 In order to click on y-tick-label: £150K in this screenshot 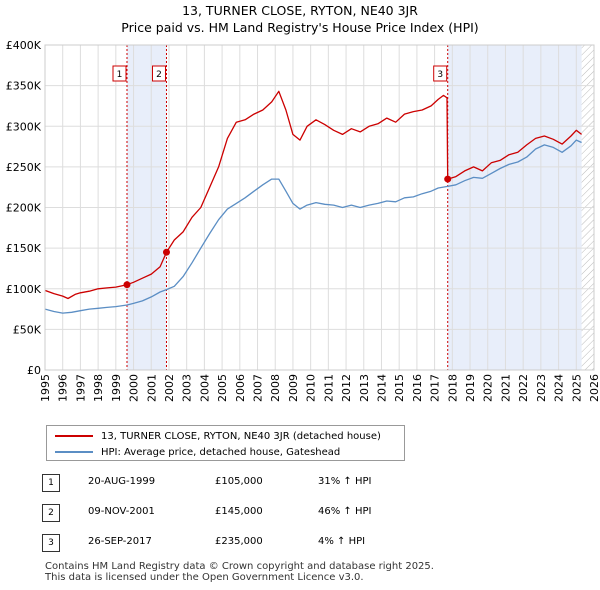, I will do `click(24, 248)`.